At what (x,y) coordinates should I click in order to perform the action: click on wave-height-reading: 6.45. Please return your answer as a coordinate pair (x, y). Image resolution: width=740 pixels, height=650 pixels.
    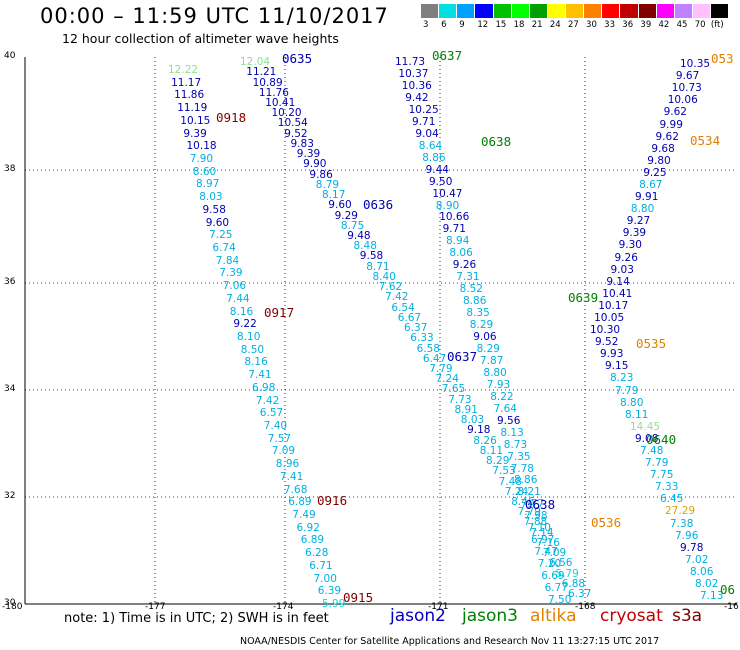
    Looking at the image, I should click on (672, 499).